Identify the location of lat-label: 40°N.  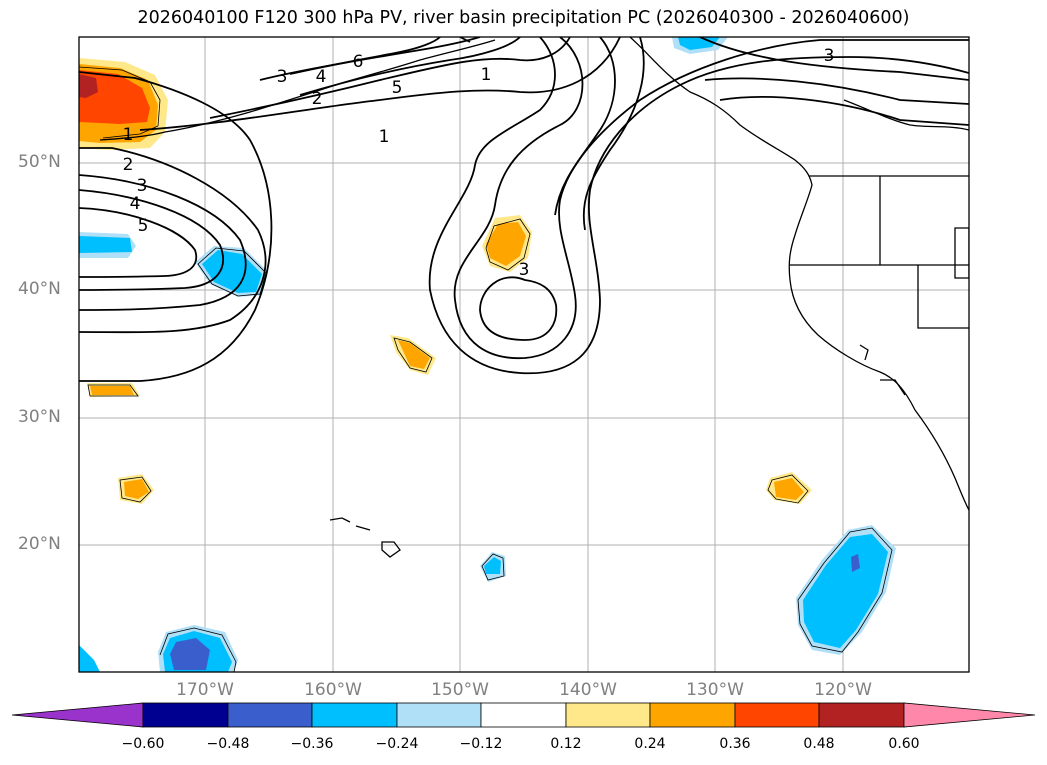
(39, 289).